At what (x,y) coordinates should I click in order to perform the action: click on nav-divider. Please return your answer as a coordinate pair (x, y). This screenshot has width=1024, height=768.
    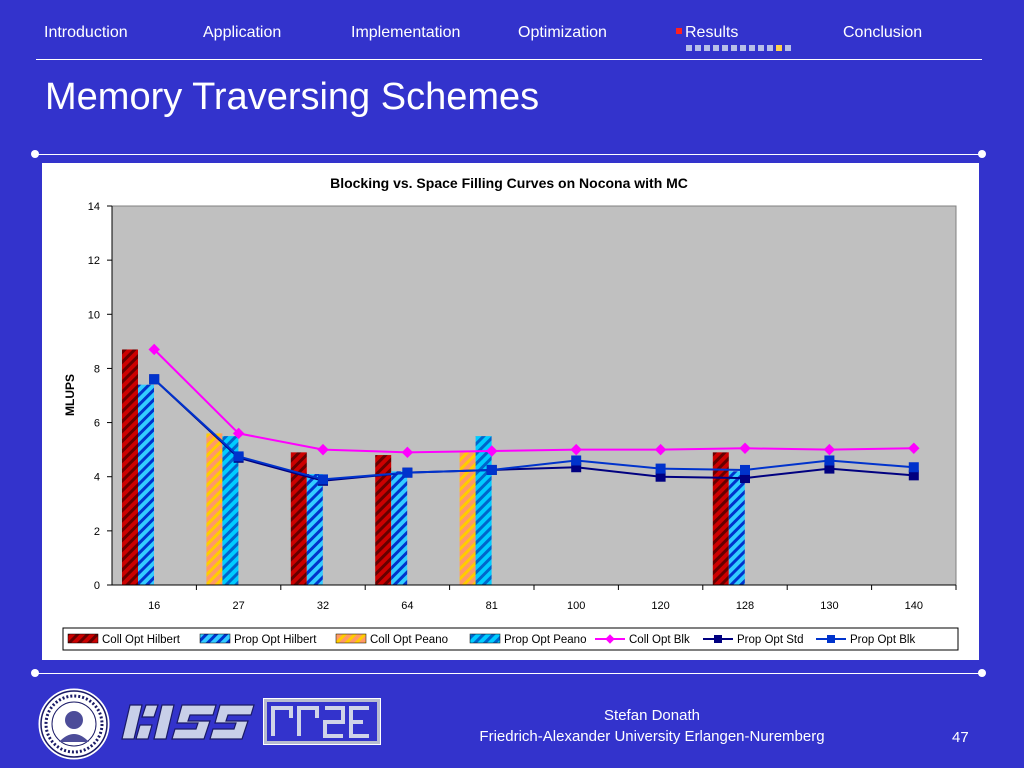
    Looking at the image, I should click on (509, 59).